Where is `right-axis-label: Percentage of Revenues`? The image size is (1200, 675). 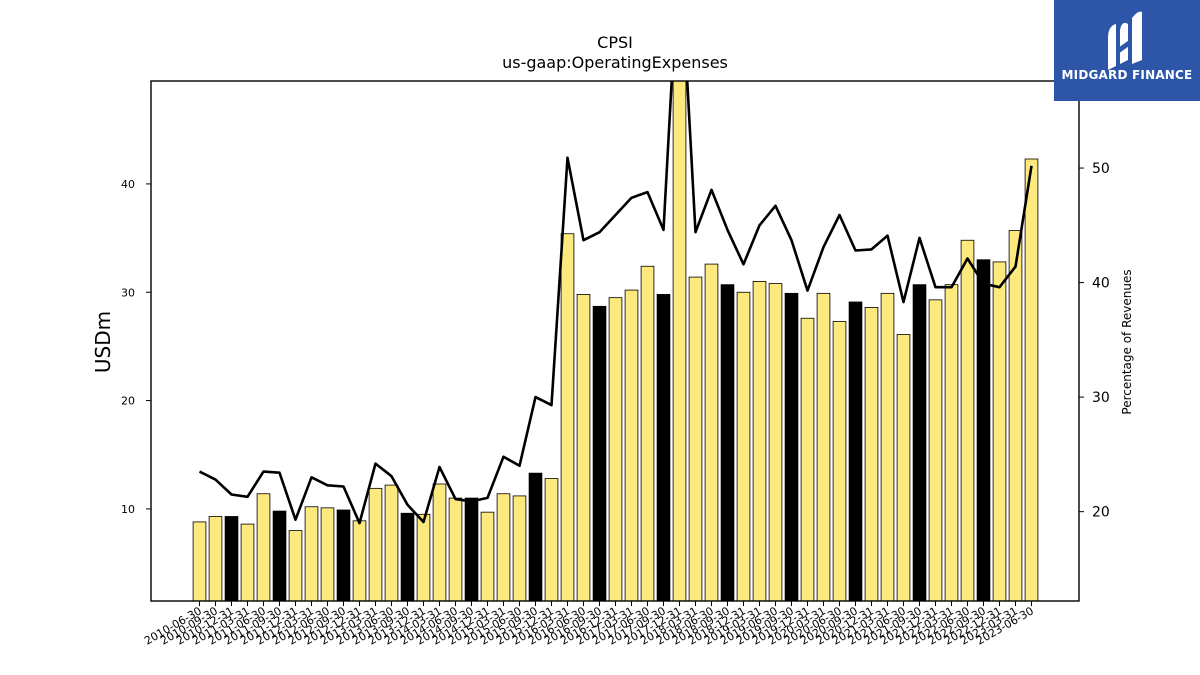 right-axis-label: Percentage of Revenues is located at coordinates (1127, 341).